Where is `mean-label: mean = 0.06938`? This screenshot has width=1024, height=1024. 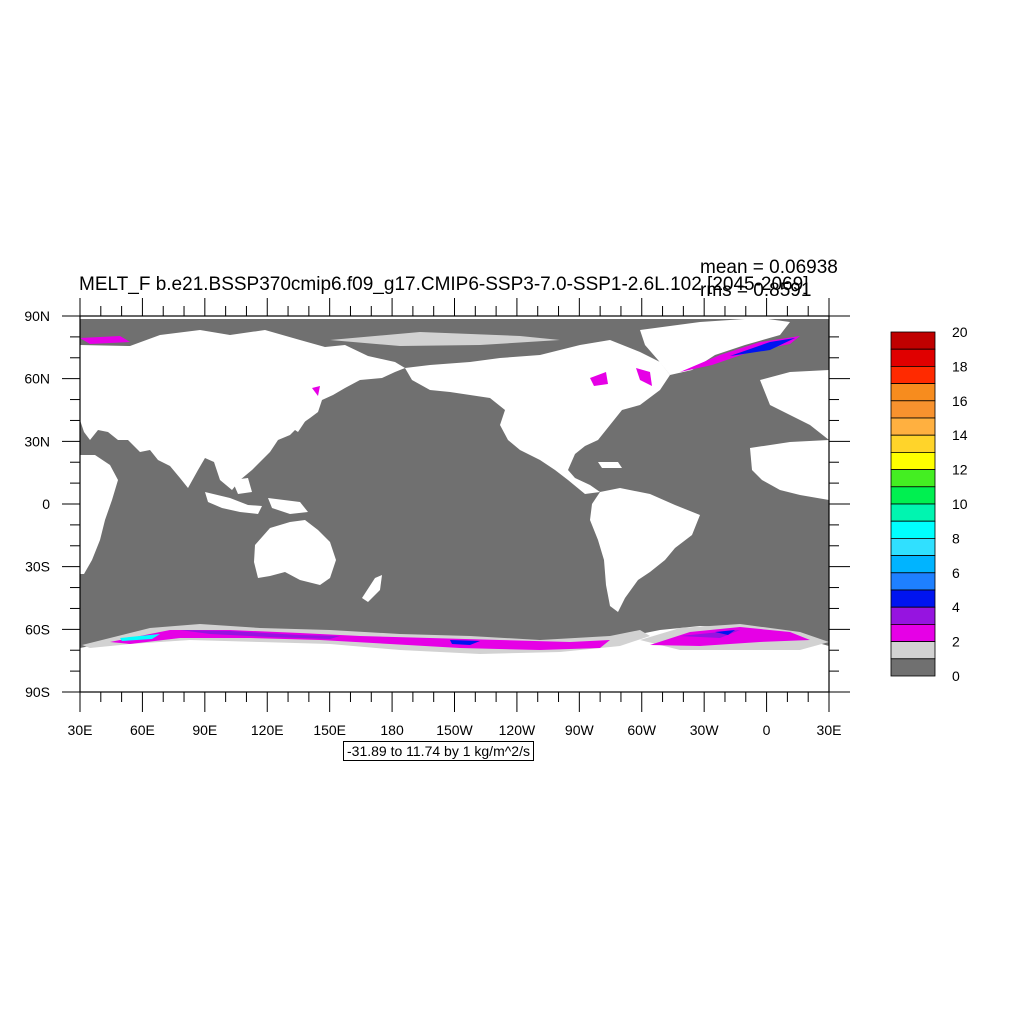
mean-label: mean = 0.06938 is located at coordinates (769, 267).